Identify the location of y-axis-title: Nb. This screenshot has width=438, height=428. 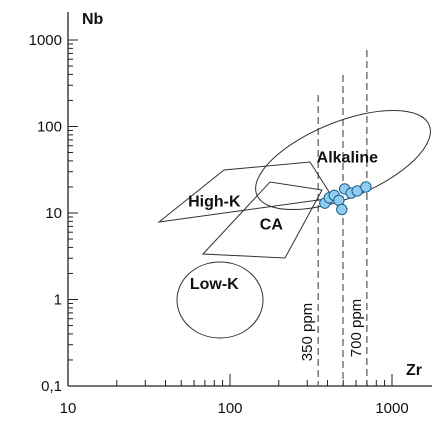
(93, 19).